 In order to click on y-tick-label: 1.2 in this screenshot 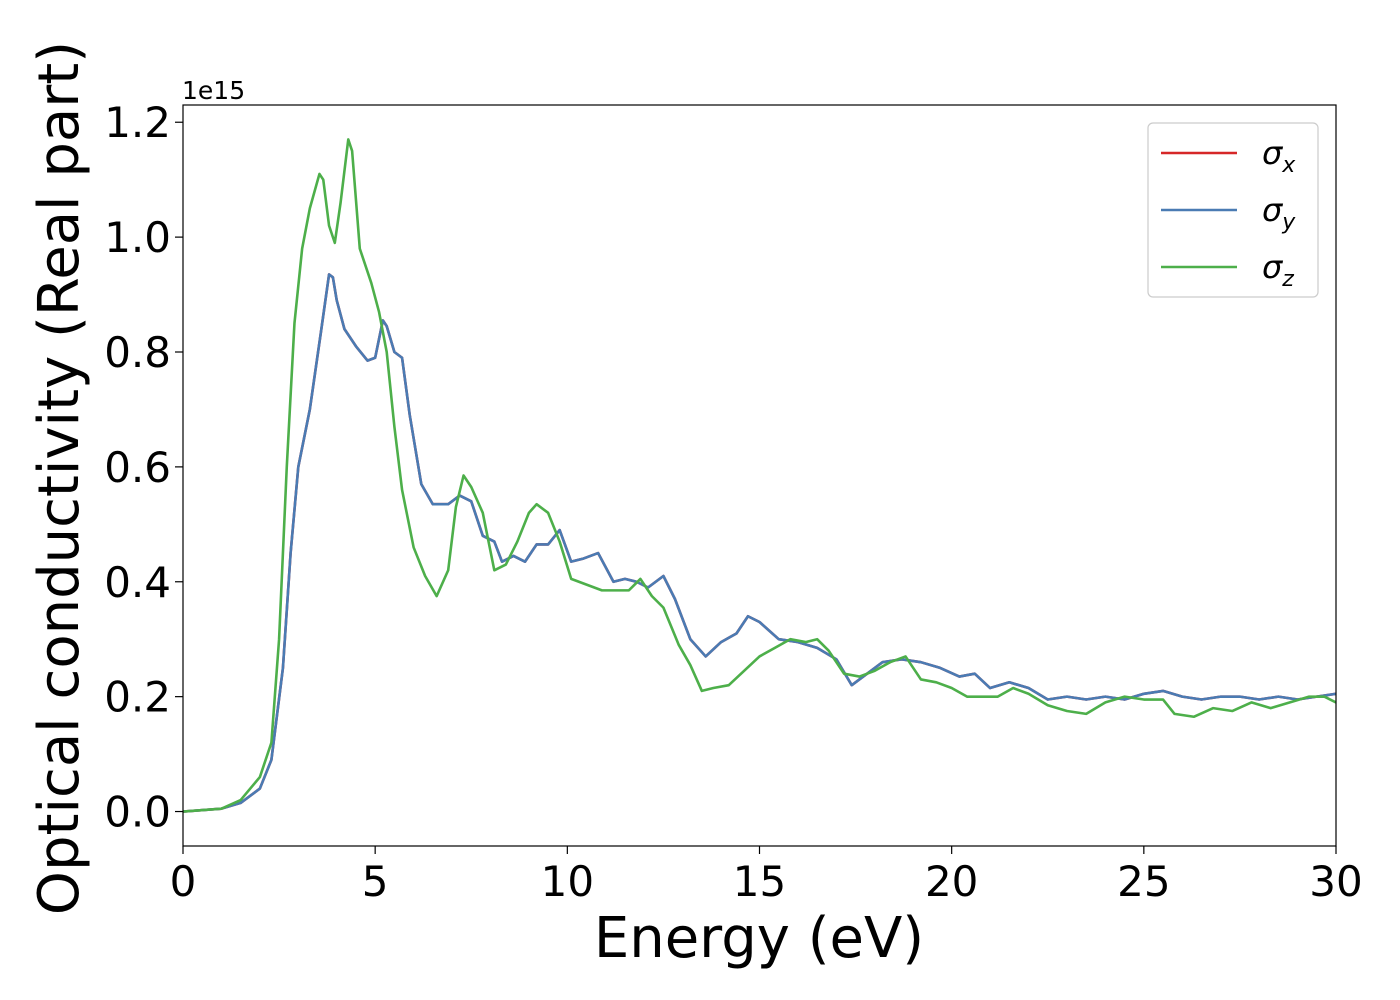, I will do `click(137, 122)`.